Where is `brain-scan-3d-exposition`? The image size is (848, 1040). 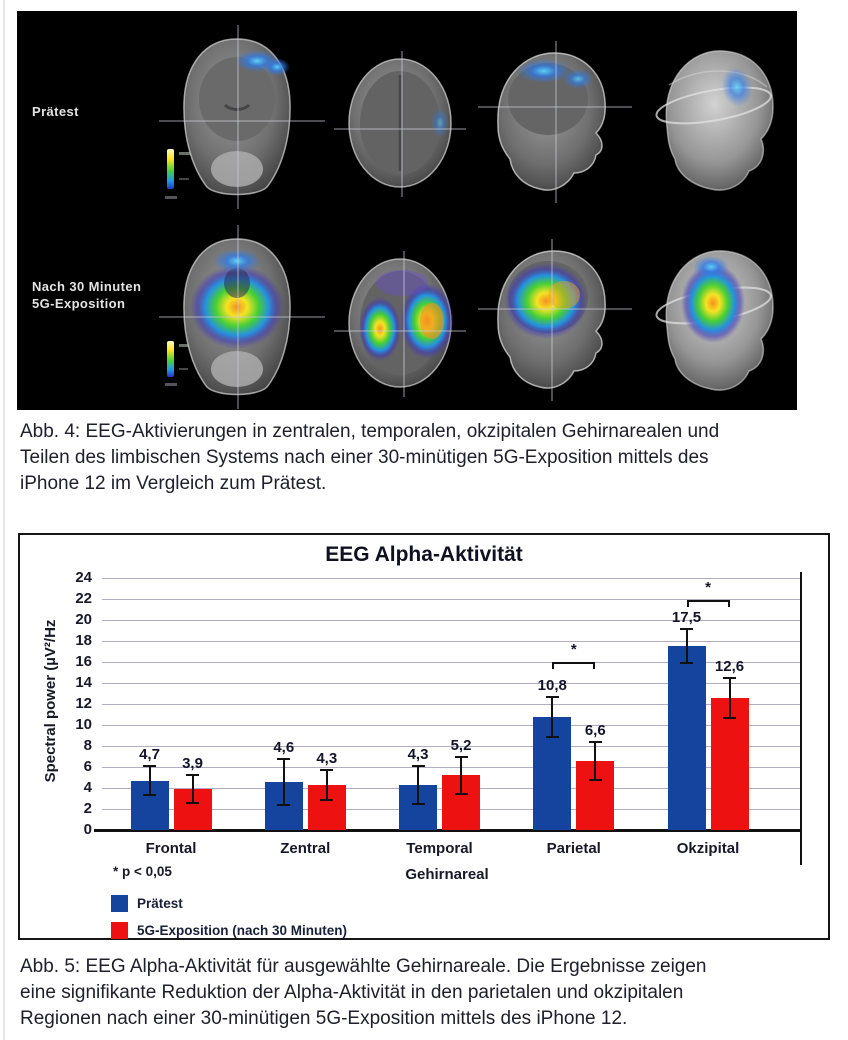
brain-scan-3d-exposition is located at coordinates (714, 320).